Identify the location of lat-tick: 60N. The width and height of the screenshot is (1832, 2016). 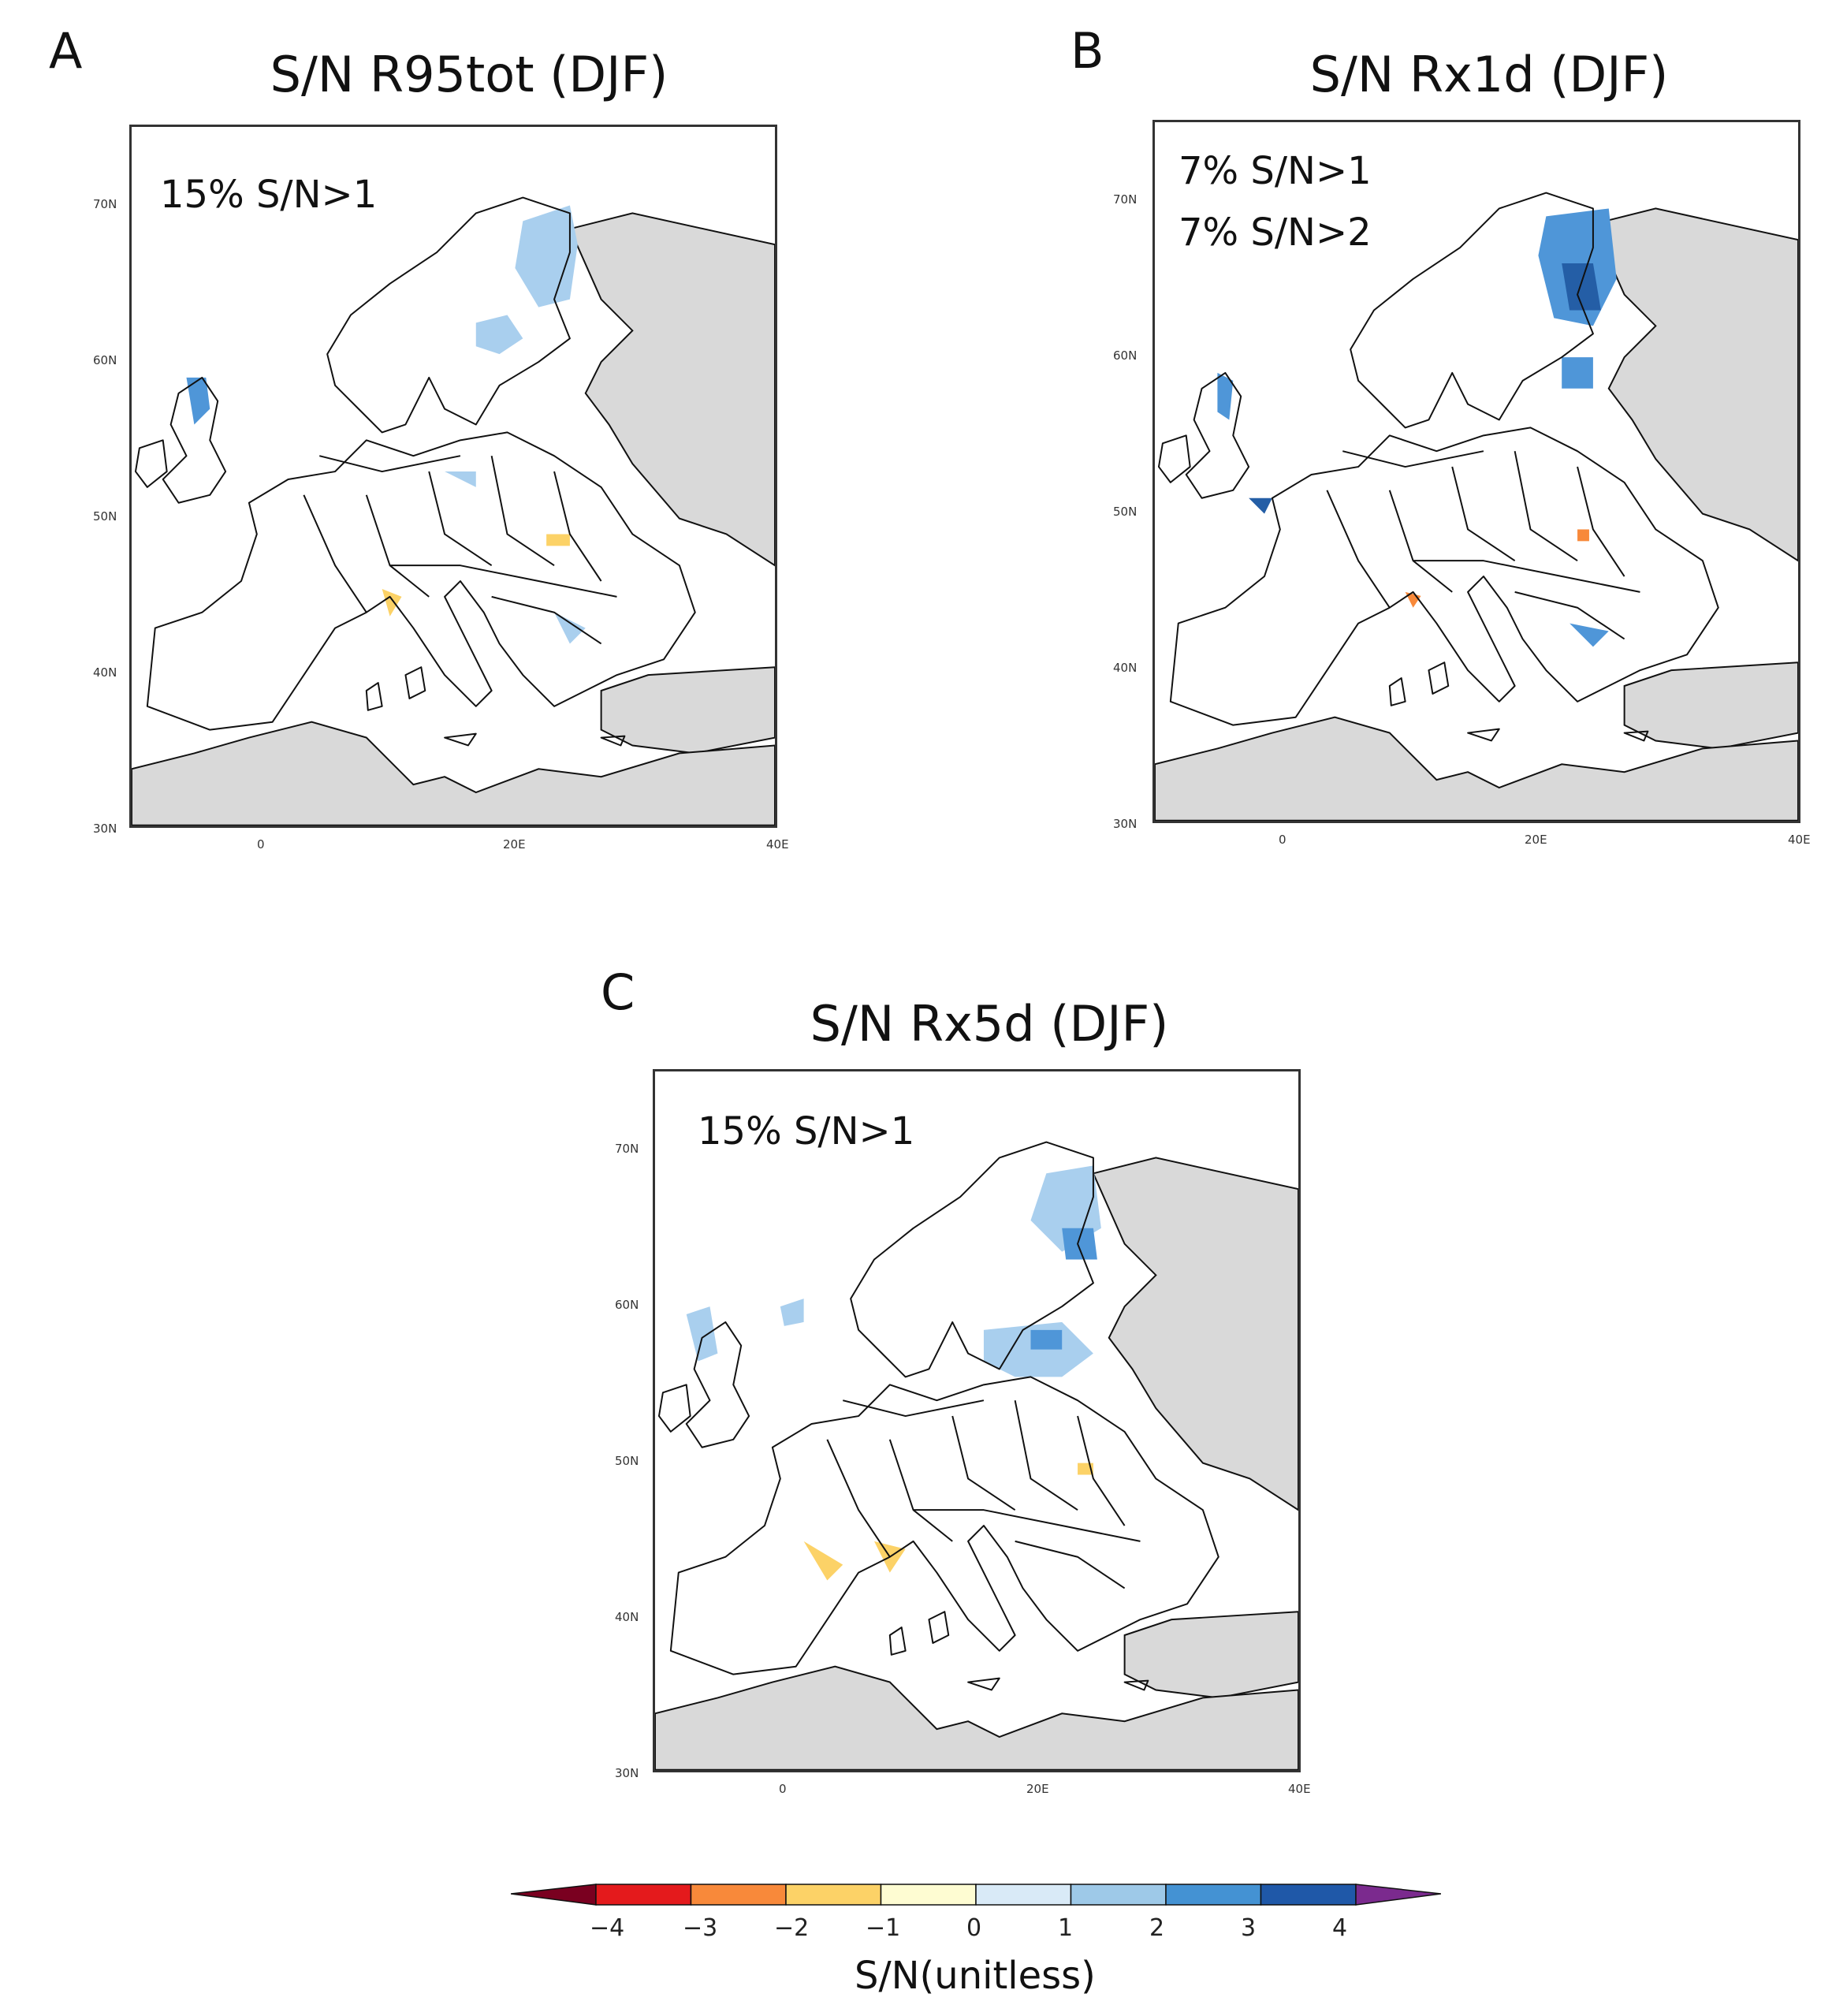
(105, 360).